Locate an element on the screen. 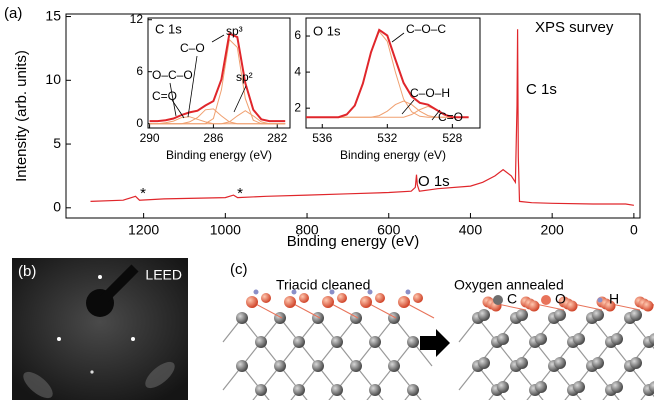 The height and width of the screenshot is (400, 654). y-tick-label: 12 is located at coordinates (137, 19).